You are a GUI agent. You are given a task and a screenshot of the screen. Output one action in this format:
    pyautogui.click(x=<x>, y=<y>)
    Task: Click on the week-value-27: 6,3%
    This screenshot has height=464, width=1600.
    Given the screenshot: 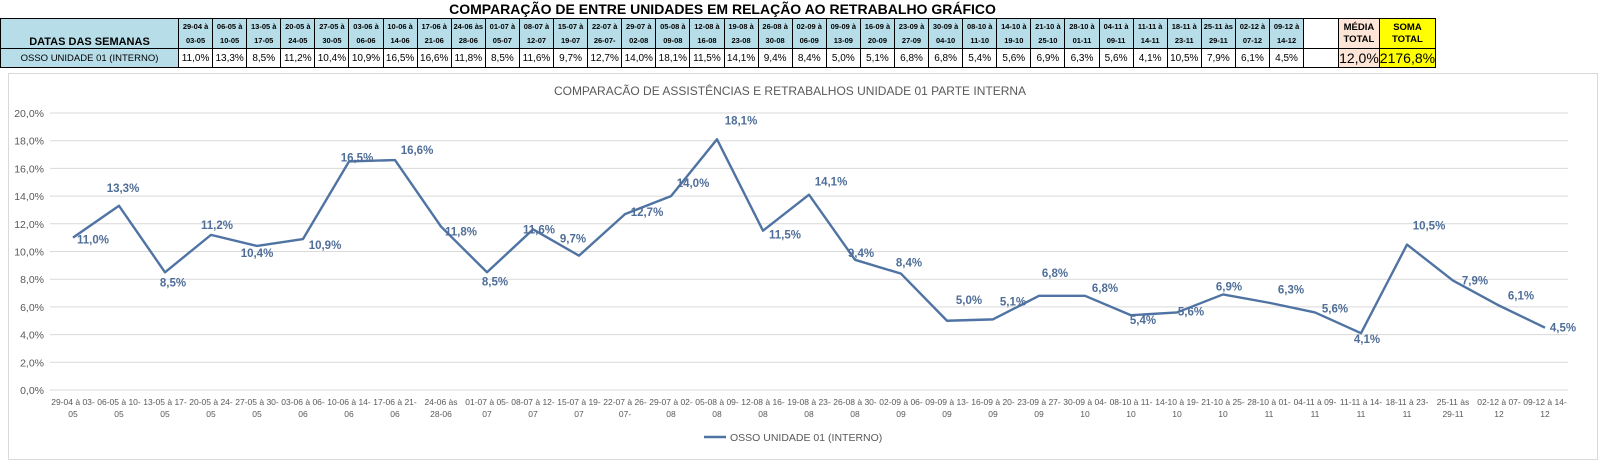 What is the action you would take?
    pyautogui.click(x=1082, y=58)
    